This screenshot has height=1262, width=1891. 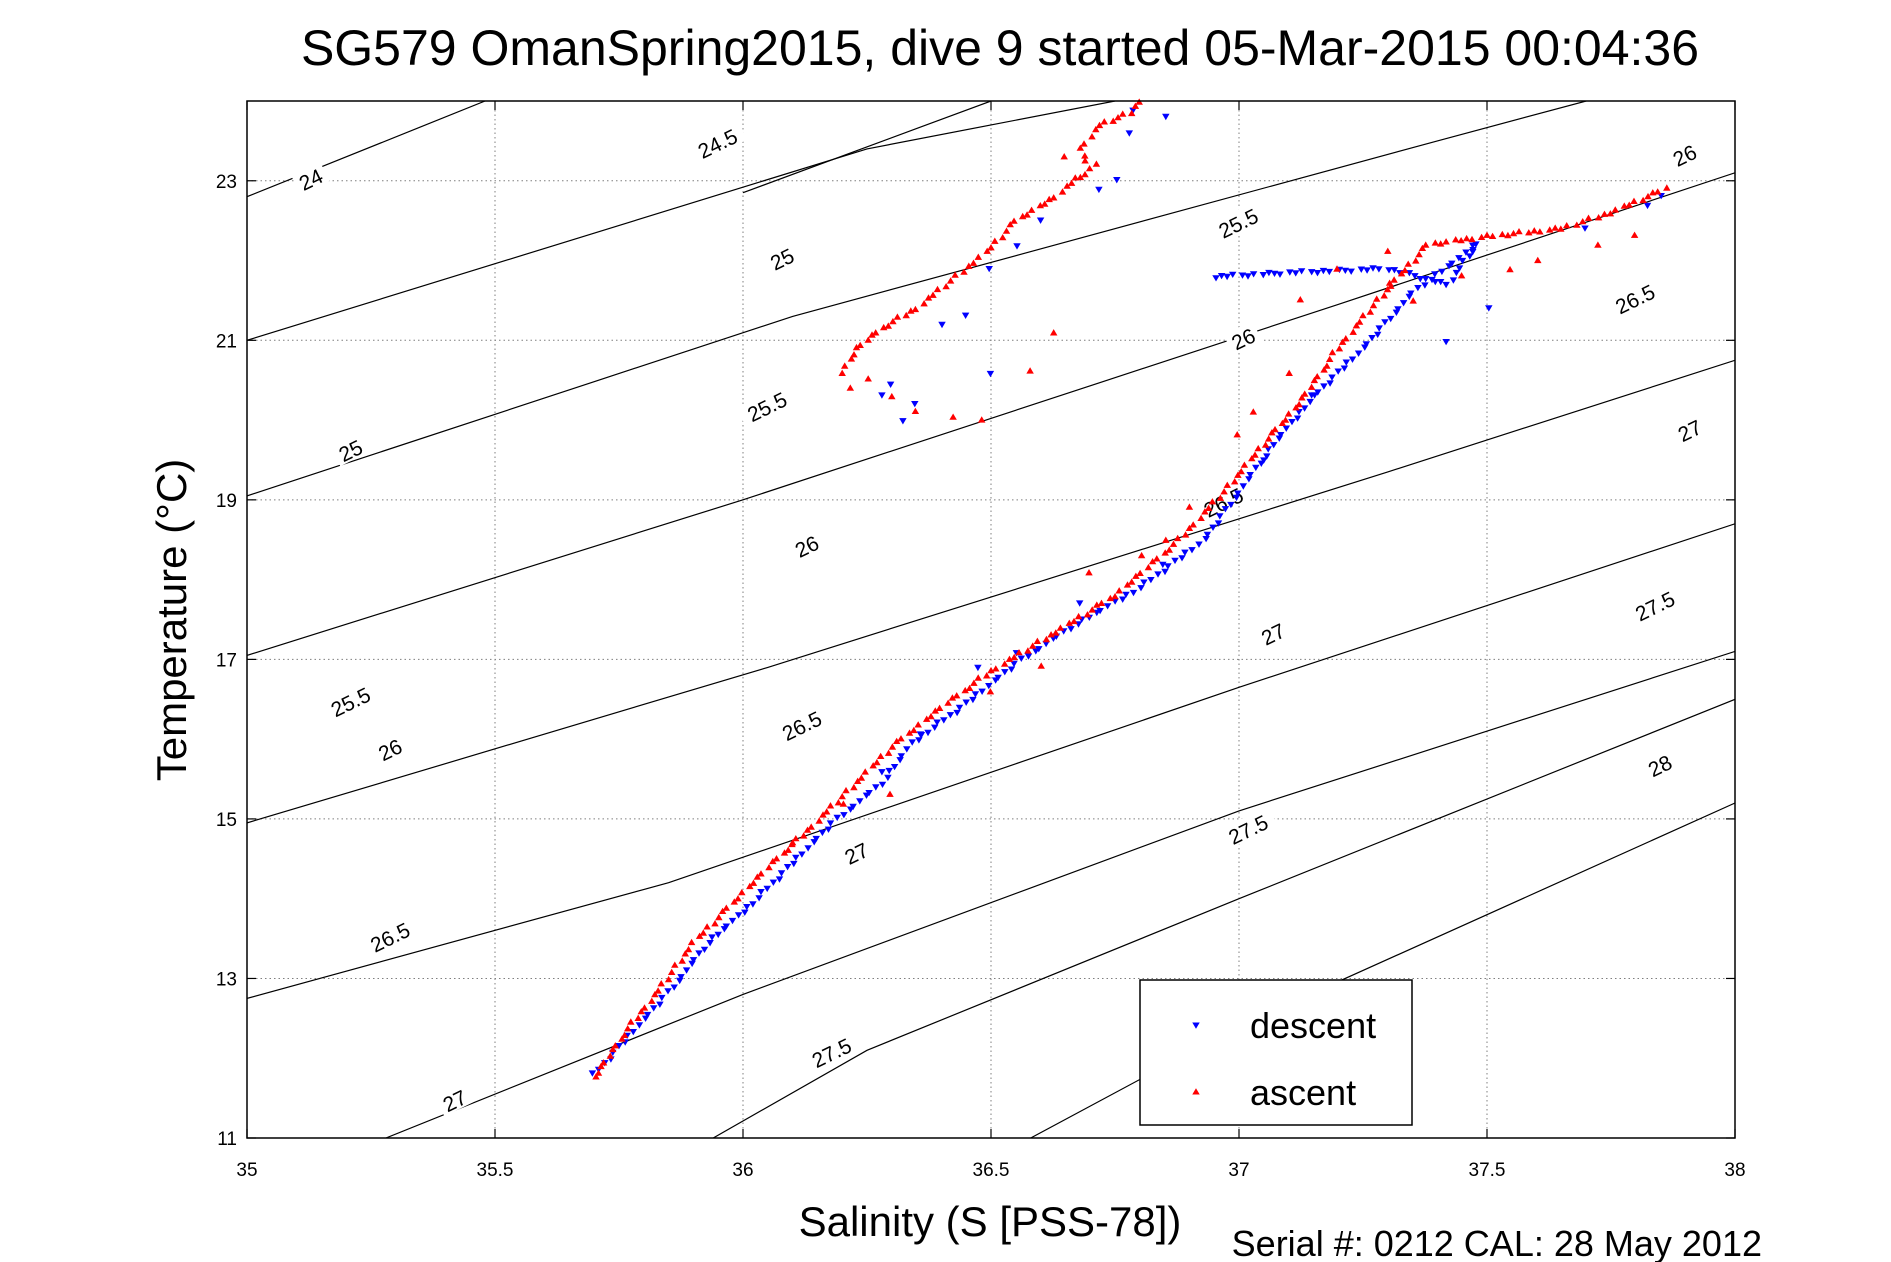 What do you see at coordinates (1276, 1052) in the screenshot?
I see `legend-box` at bounding box center [1276, 1052].